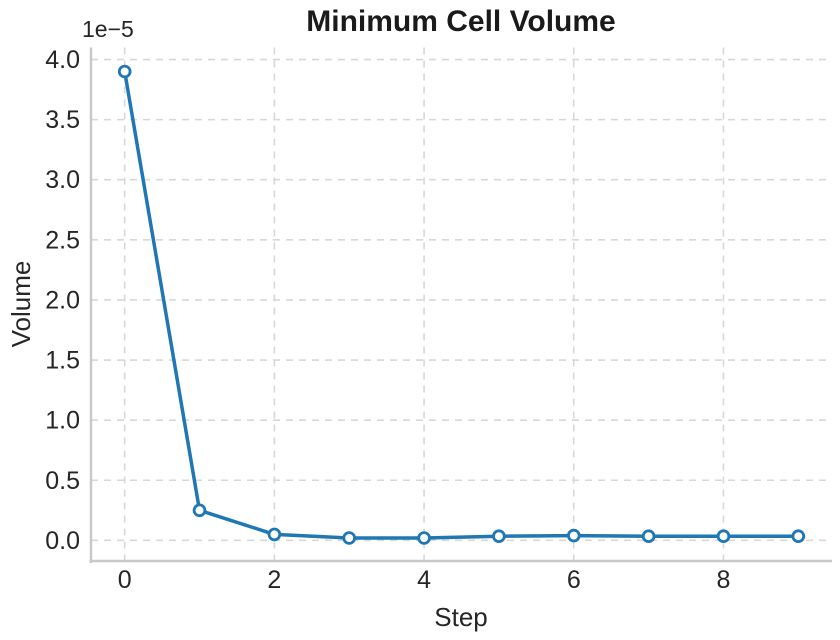 The height and width of the screenshot is (640, 840). I want to click on y-tick-label: 2.0, so click(62, 300).